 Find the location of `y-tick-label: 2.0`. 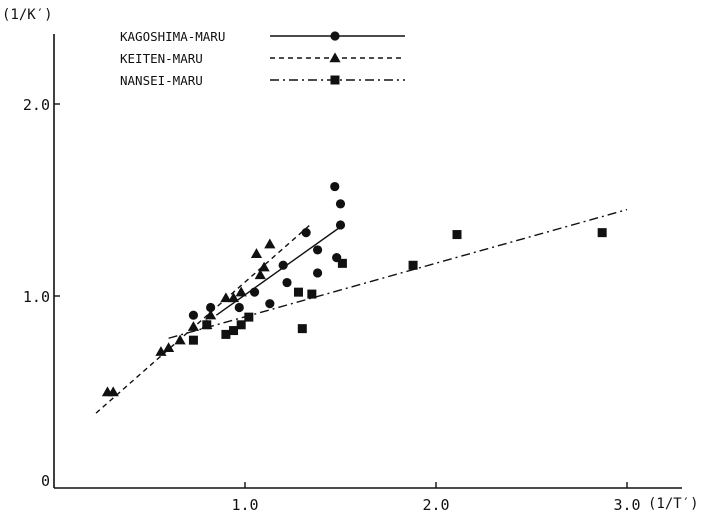

y-tick-label: 2.0 is located at coordinates (36, 105).